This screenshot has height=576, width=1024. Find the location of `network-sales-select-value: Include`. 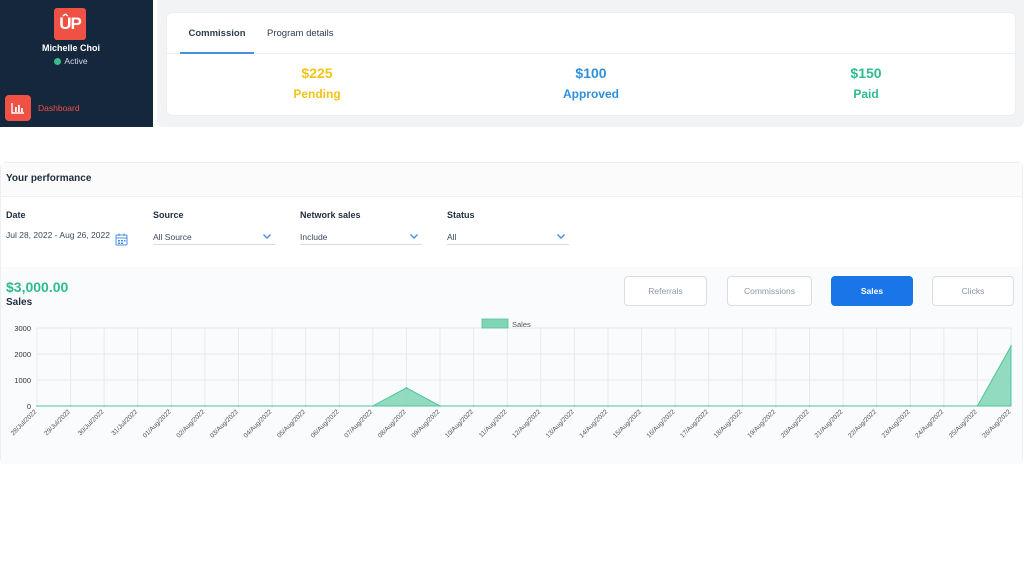

network-sales-select-value: Include is located at coordinates (314, 237).